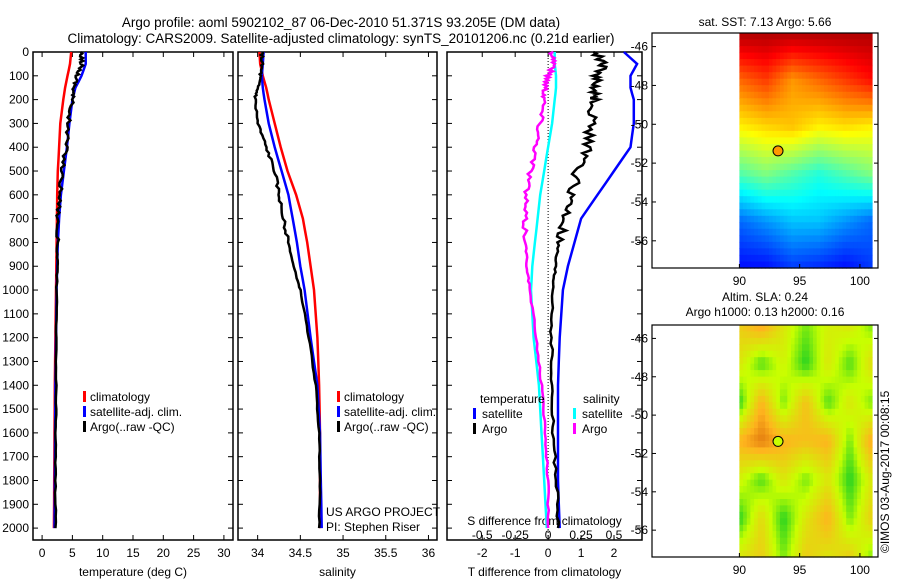 The image size is (900, 580). Describe the element at coordinates (258, 553) in the screenshot. I see `x-tick-label: 34` at that location.